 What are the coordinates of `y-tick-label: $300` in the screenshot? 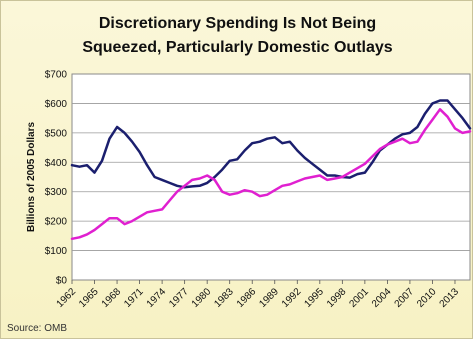 It's located at (56, 192).